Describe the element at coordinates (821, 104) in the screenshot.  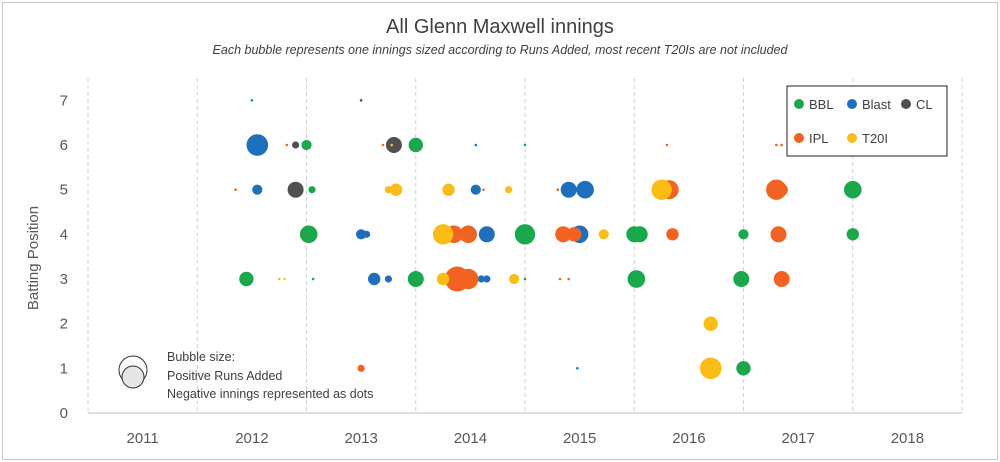
I see `legend-label-bbl: BBL` at that location.